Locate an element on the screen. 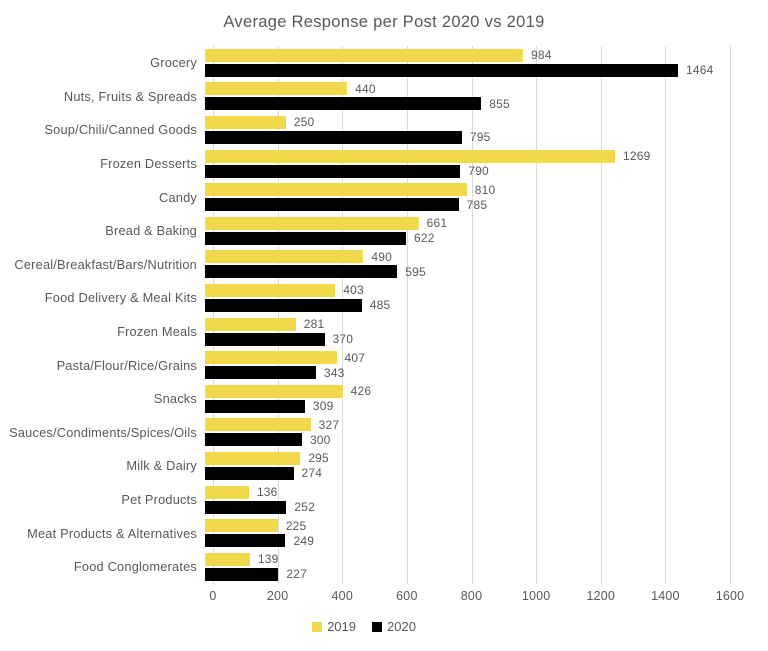 The height and width of the screenshot is (651, 768). bar-pair: 426 309 is located at coordinates (463, 399).